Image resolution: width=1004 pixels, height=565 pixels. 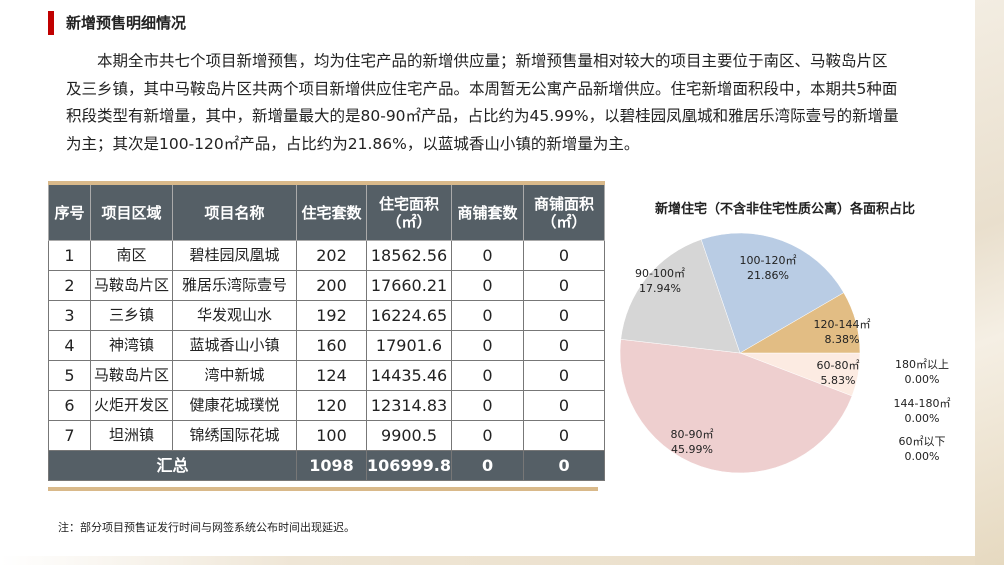 I want to click on cell-shop-units: 0, so click(x=488, y=405).